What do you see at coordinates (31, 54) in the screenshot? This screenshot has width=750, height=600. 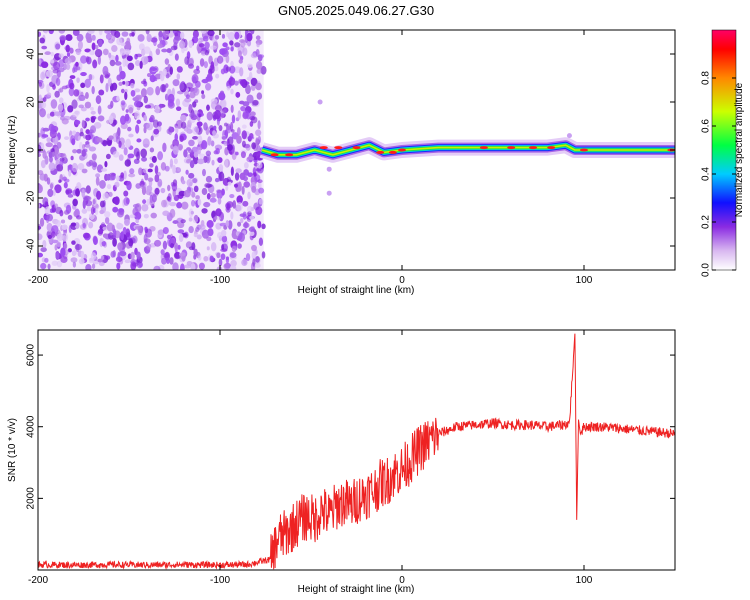 I see `spectrogram-ytick-label: 40` at bounding box center [31, 54].